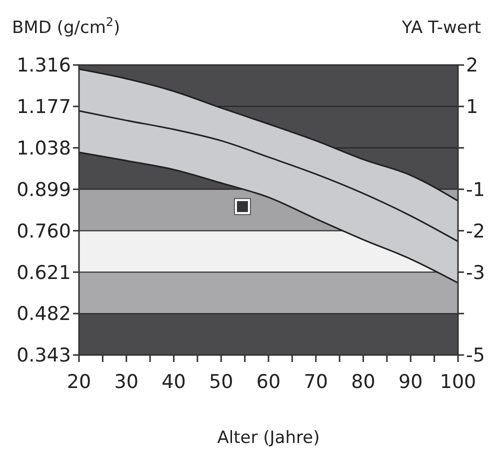  What do you see at coordinates (410, 382) in the screenshot?
I see `x-tick-label: 90` at bounding box center [410, 382].